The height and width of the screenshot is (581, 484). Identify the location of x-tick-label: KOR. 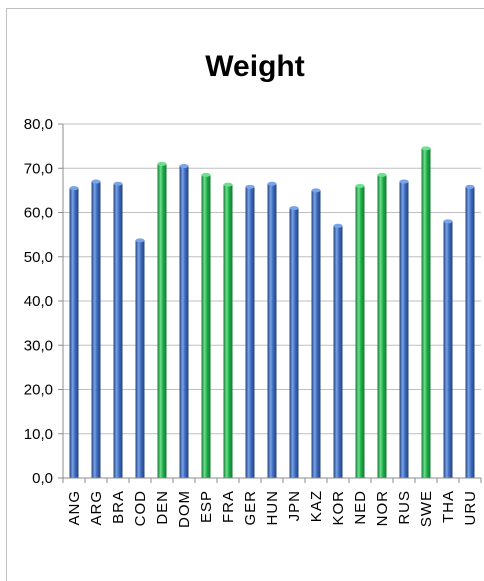
(338, 508).